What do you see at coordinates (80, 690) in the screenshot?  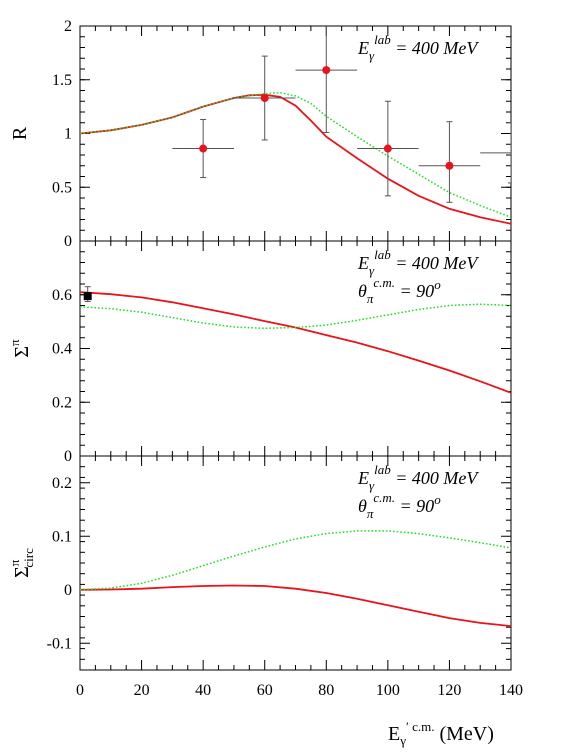 I see `x-tick-label: 0` at bounding box center [80, 690].